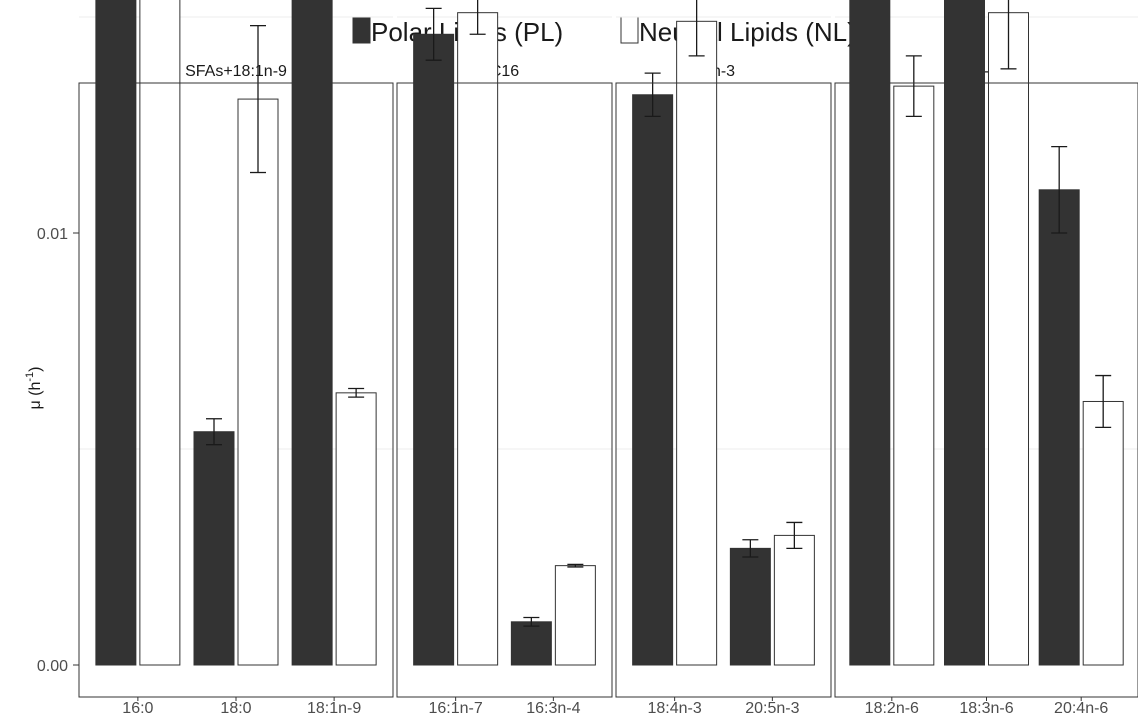 The height and width of the screenshot is (716, 1138). What do you see at coordinates (236, 71) in the screenshot?
I see `facet-strip-label: SFAs+18:1n-9` at bounding box center [236, 71].